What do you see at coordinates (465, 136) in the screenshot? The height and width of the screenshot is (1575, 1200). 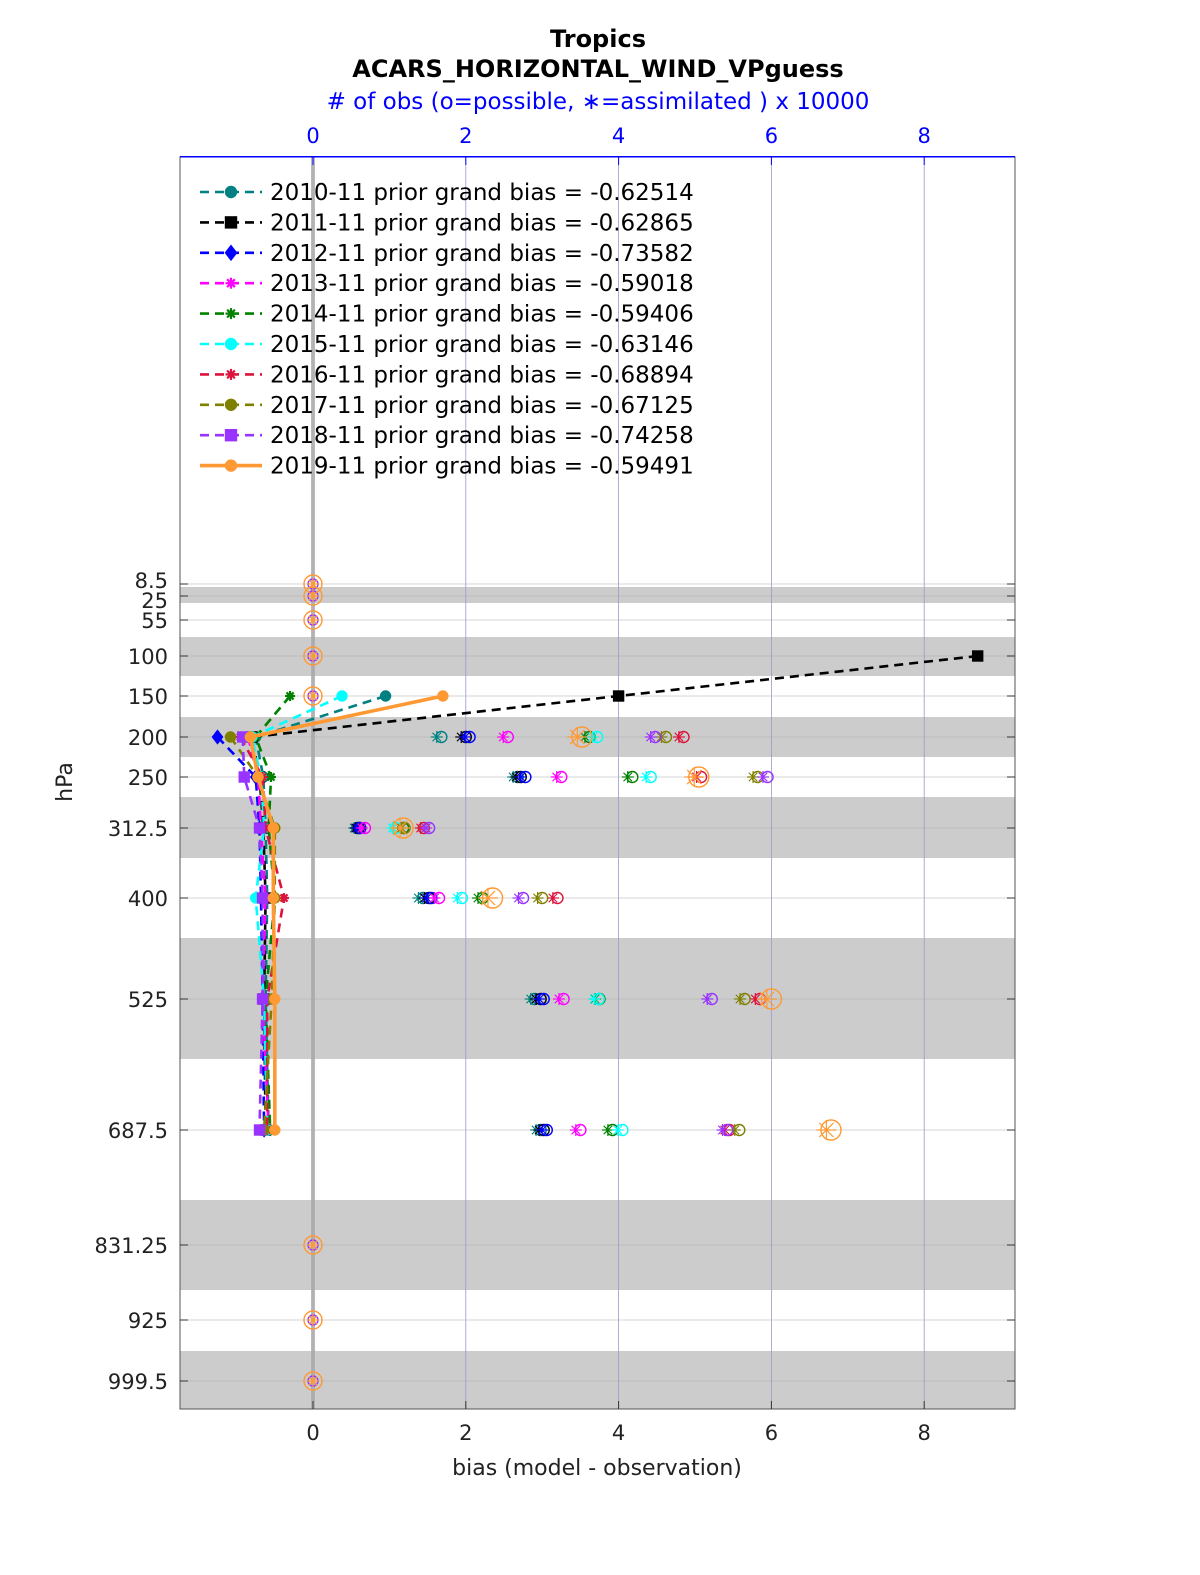 I see `top-tick-label: 2` at bounding box center [465, 136].